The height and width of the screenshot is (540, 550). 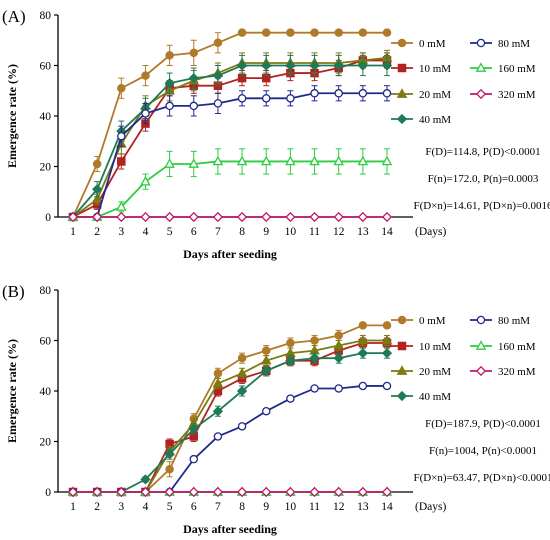 What do you see at coordinates (483, 451) in the screenshot?
I see `stat-annotation: F(n)=1004, P(n)<0.0001` at bounding box center [483, 451].